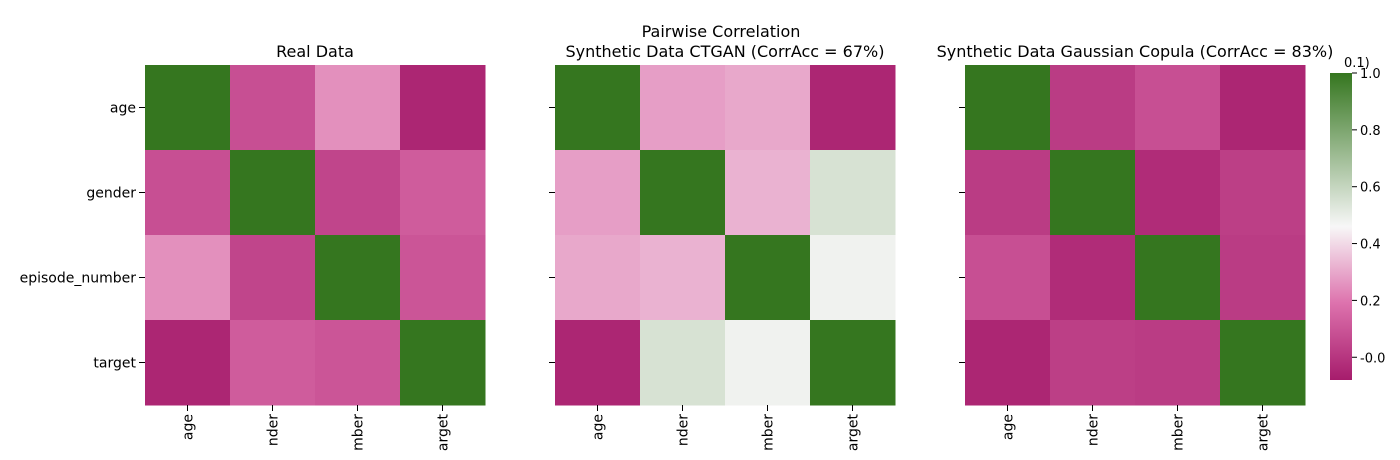 This screenshot has width=1400, height=460. Describe the element at coordinates (1370, 74) in the screenshot. I see `colorbar-tick-label: 1.0` at that location.